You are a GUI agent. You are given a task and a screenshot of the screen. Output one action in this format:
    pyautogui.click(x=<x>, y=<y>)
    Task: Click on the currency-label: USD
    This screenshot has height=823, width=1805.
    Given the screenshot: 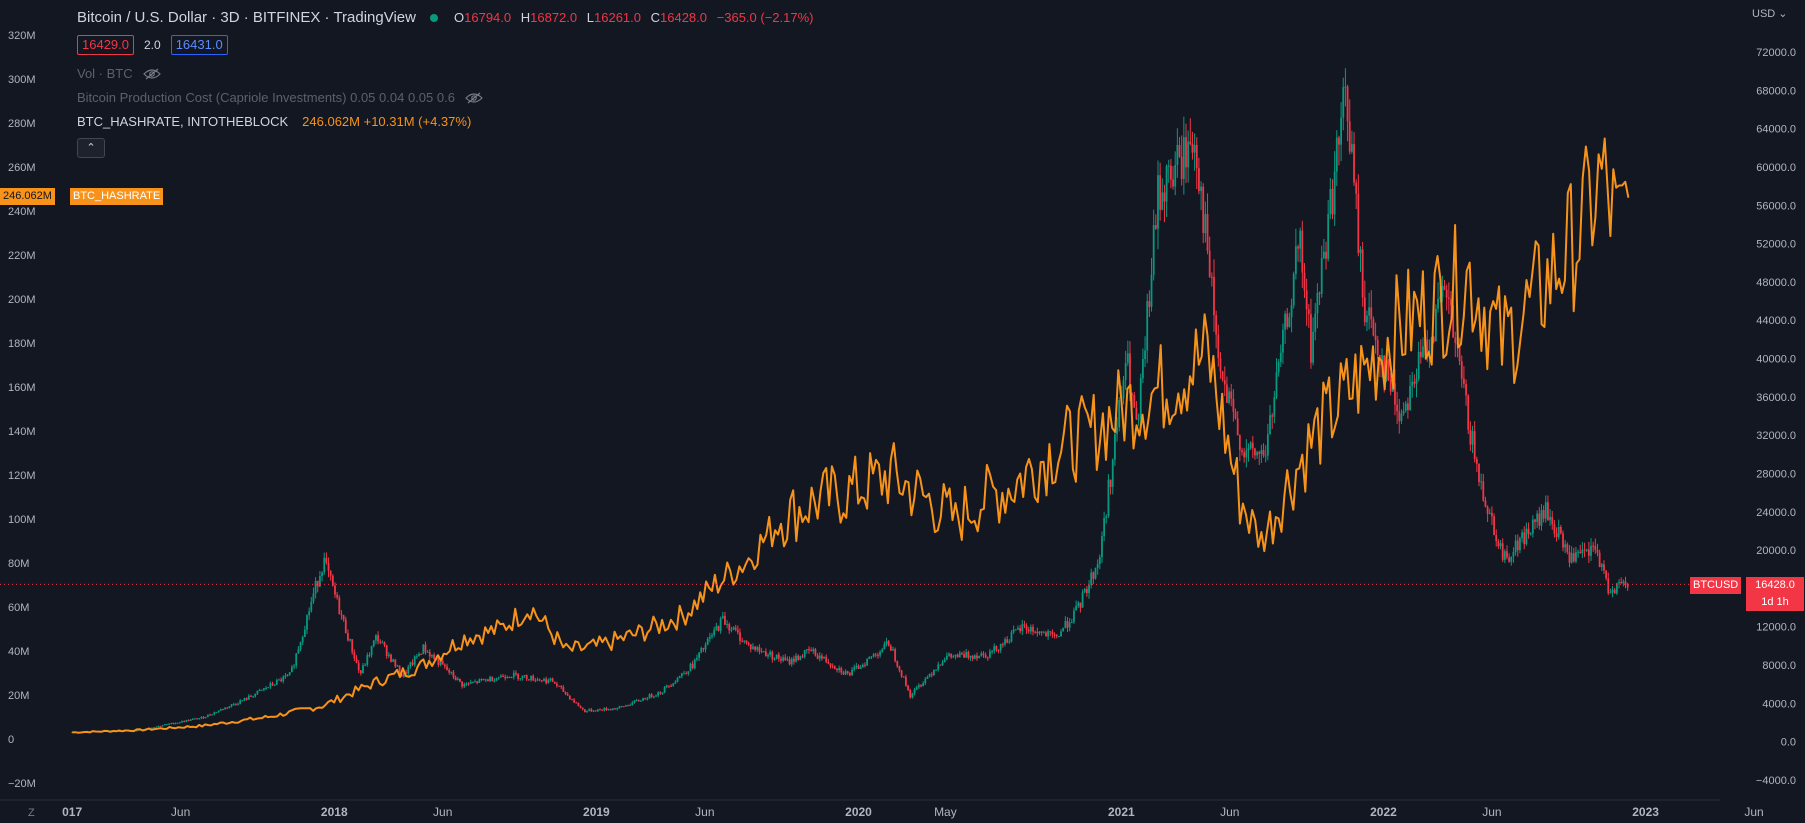 What is the action you would take?
    pyautogui.click(x=1764, y=14)
    